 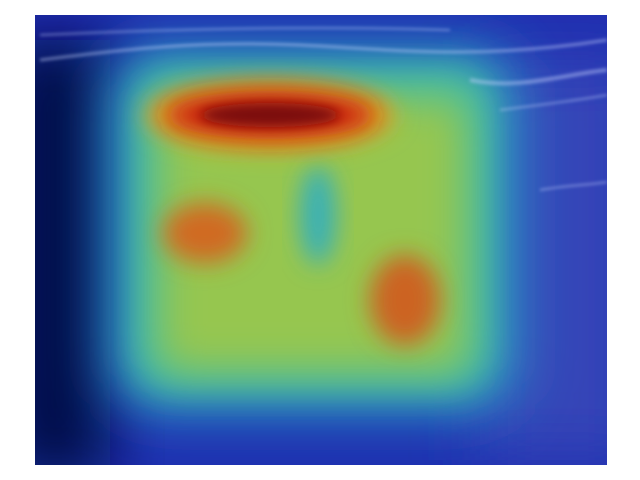 I want to click on cool-spot, so click(x=318, y=215).